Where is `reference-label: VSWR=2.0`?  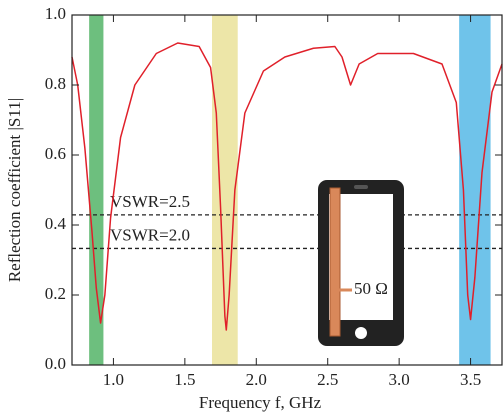 reference-label: VSWR=2.0 is located at coordinates (150, 234).